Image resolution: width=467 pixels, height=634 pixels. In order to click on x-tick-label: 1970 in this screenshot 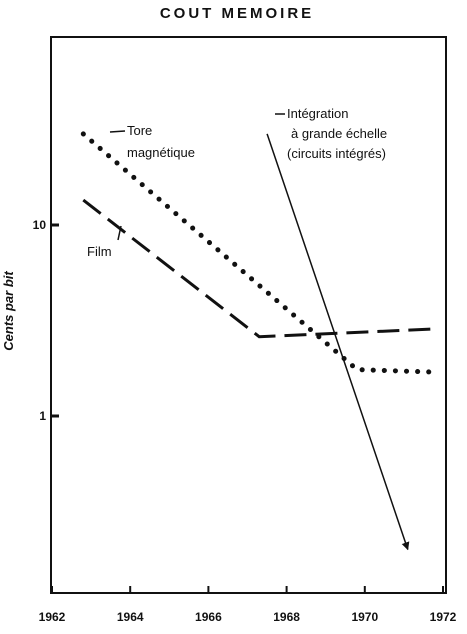, I will do `click(364, 617)`.